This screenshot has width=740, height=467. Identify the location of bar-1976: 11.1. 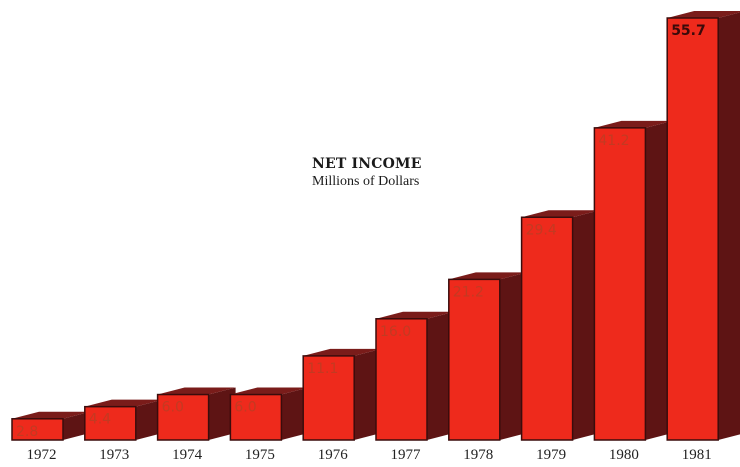
(342, 394).